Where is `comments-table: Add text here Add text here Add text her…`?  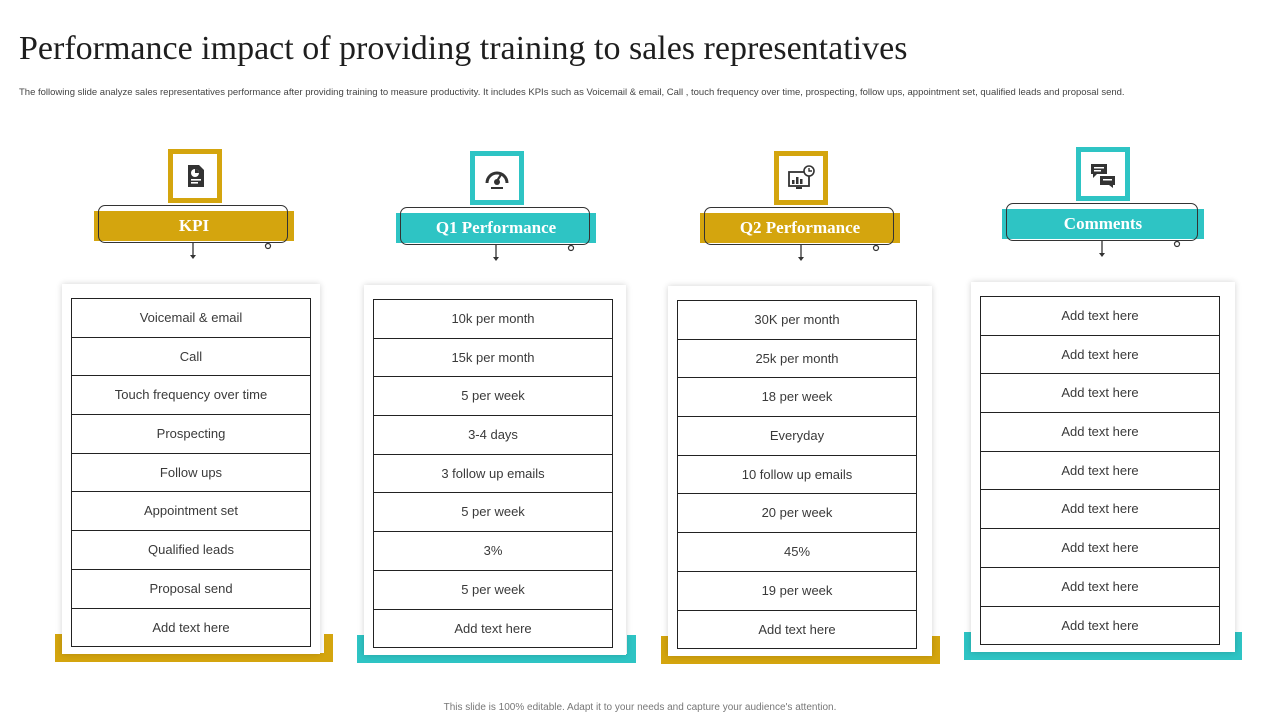
comments-table: Add text here Add text here Add text her… is located at coordinates (1100, 471).